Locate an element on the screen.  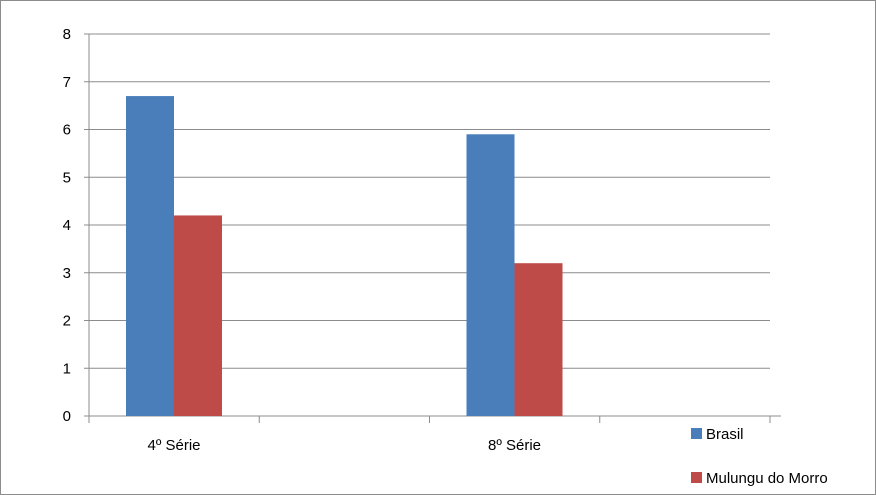
y-tick-label: 5 is located at coordinates (67, 177).